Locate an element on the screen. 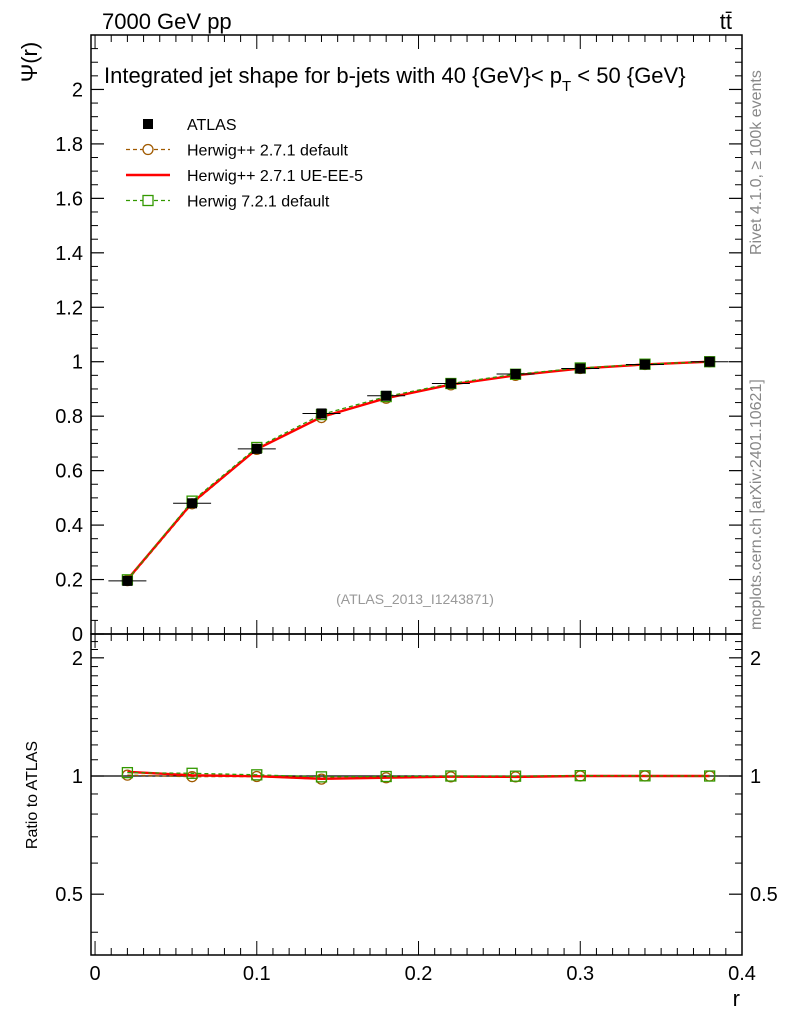 The width and height of the screenshot is (786, 1024). legend-circle is located at coordinates (148, 149).